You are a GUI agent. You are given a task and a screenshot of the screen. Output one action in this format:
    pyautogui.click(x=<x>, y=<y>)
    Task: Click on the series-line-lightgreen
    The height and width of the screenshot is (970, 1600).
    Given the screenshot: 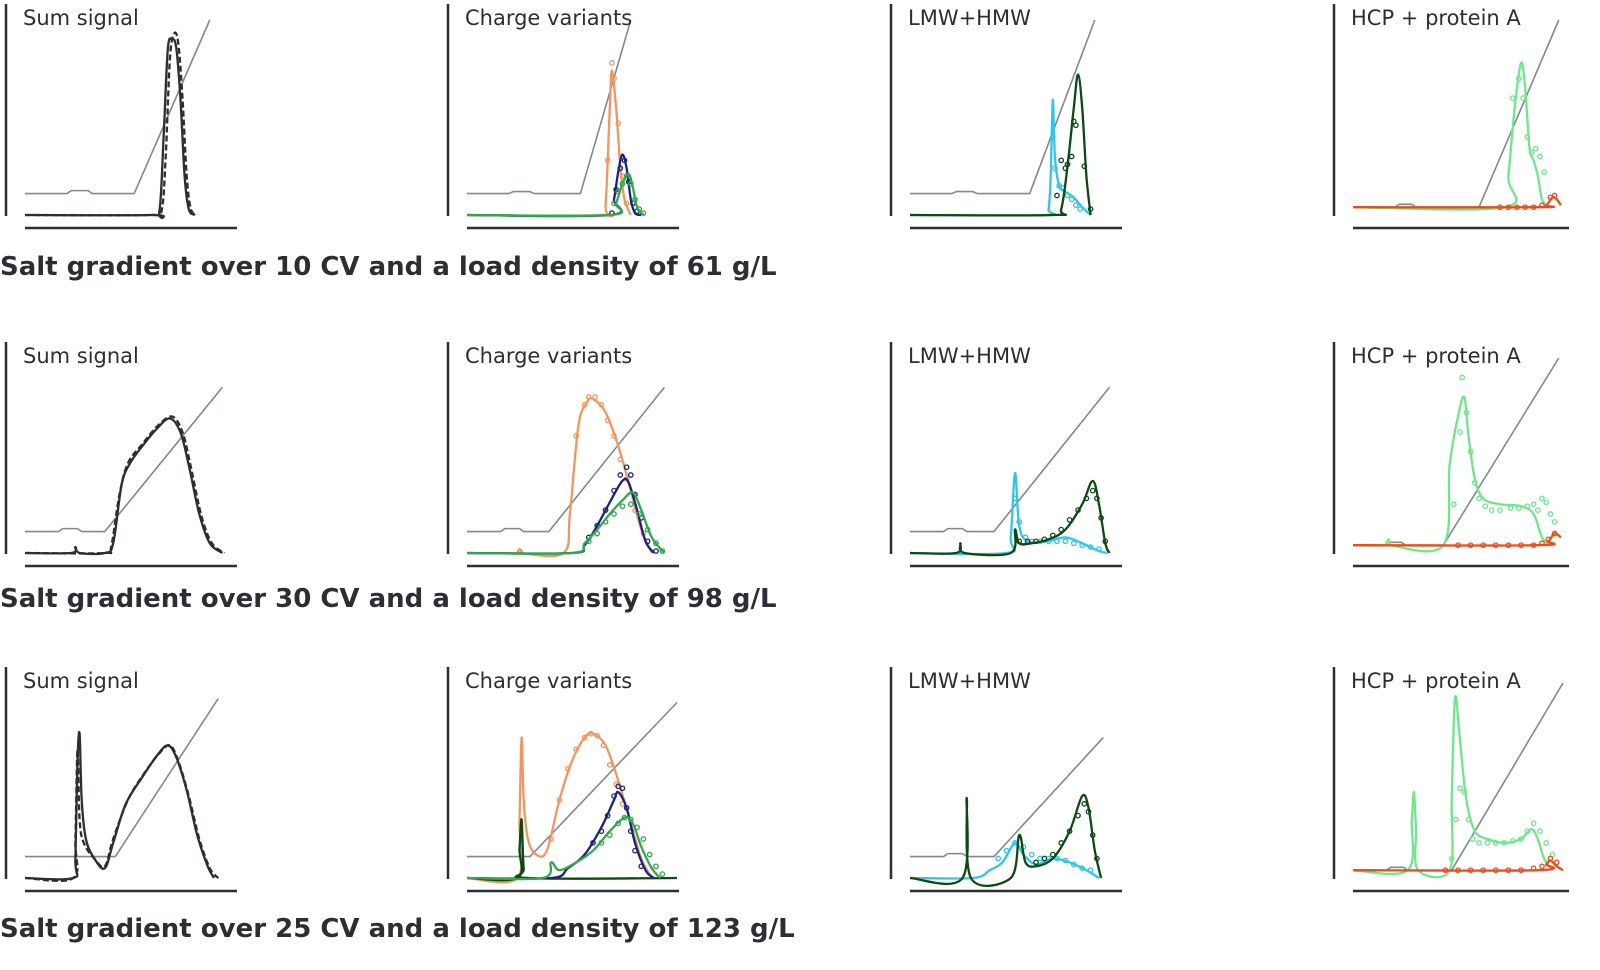 What is the action you would take?
    pyautogui.click(x=1453, y=786)
    